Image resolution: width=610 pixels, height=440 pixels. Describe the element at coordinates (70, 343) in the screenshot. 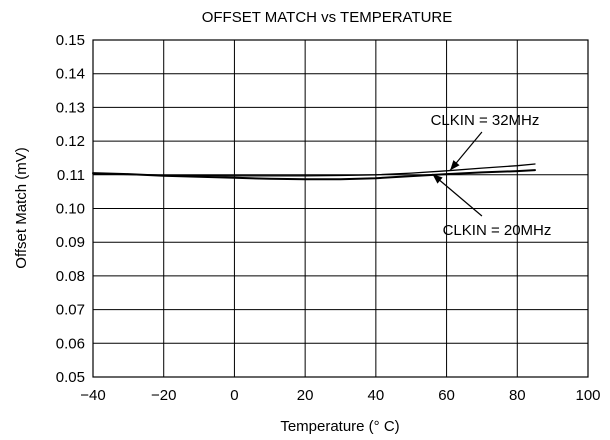

I see `y-tick-label: 0.06` at that location.